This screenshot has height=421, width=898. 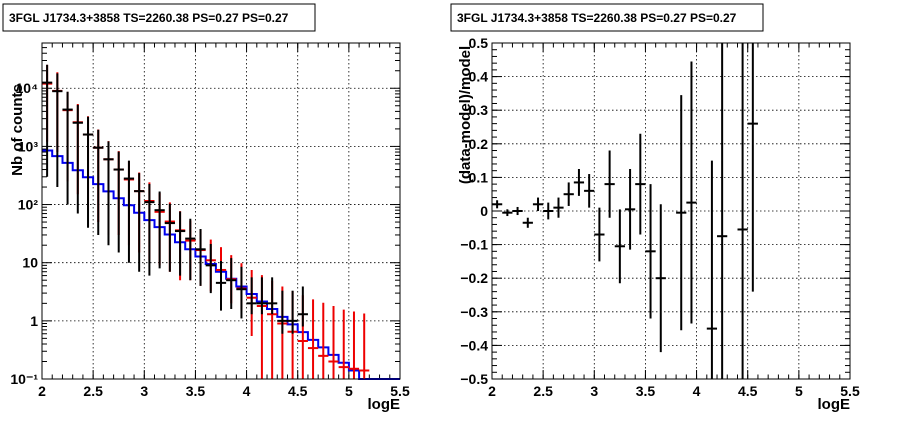 What do you see at coordinates (28, 146) in the screenshot?
I see `y-tick-label: 10³` at bounding box center [28, 146].